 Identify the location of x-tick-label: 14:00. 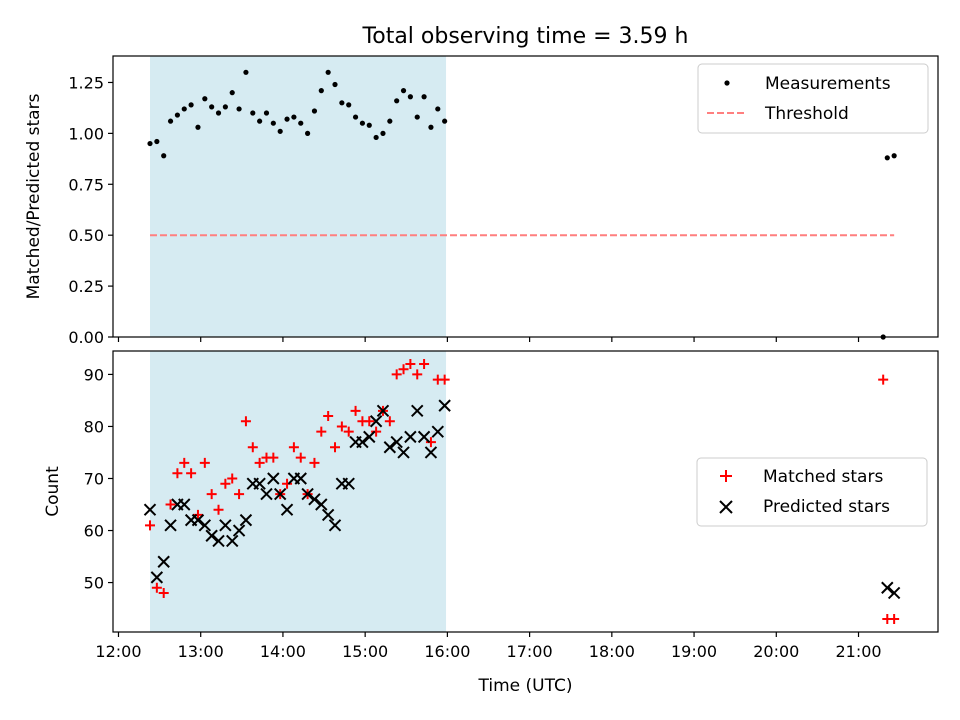
(283, 651).